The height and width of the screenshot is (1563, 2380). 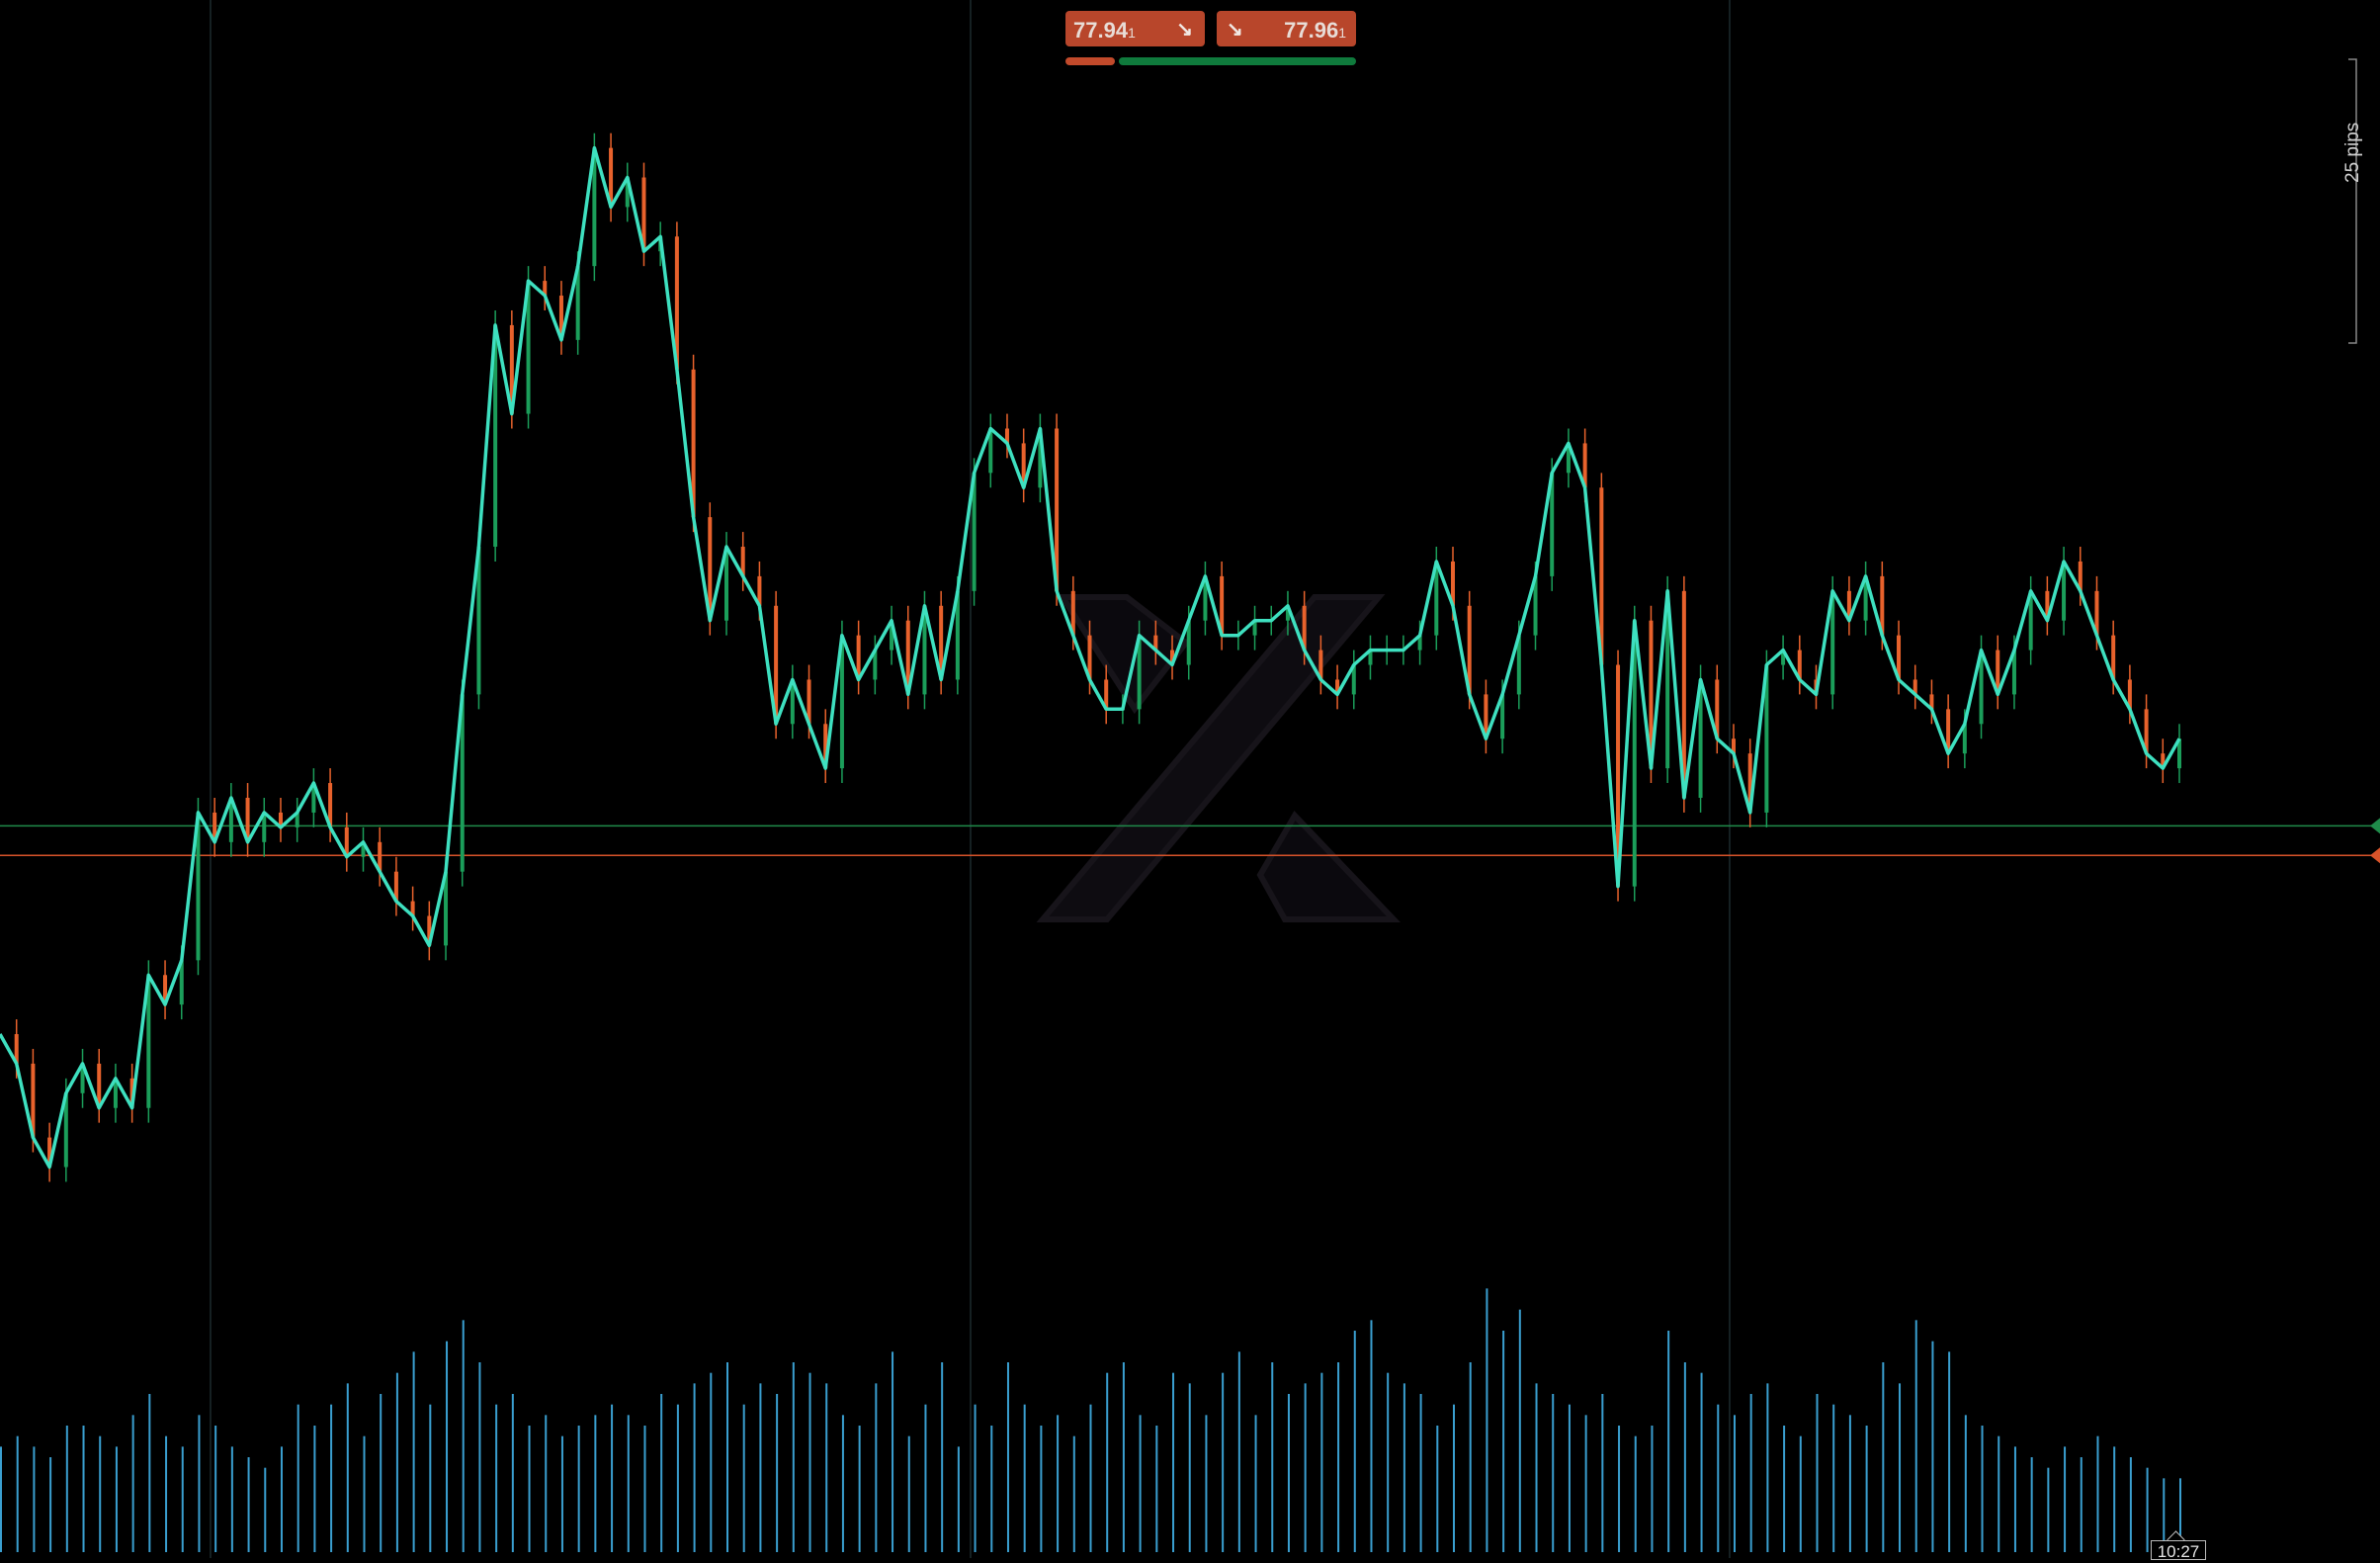 What do you see at coordinates (2352, 152) in the screenshot?
I see `pip-scale-label: 25 pips` at bounding box center [2352, 152].